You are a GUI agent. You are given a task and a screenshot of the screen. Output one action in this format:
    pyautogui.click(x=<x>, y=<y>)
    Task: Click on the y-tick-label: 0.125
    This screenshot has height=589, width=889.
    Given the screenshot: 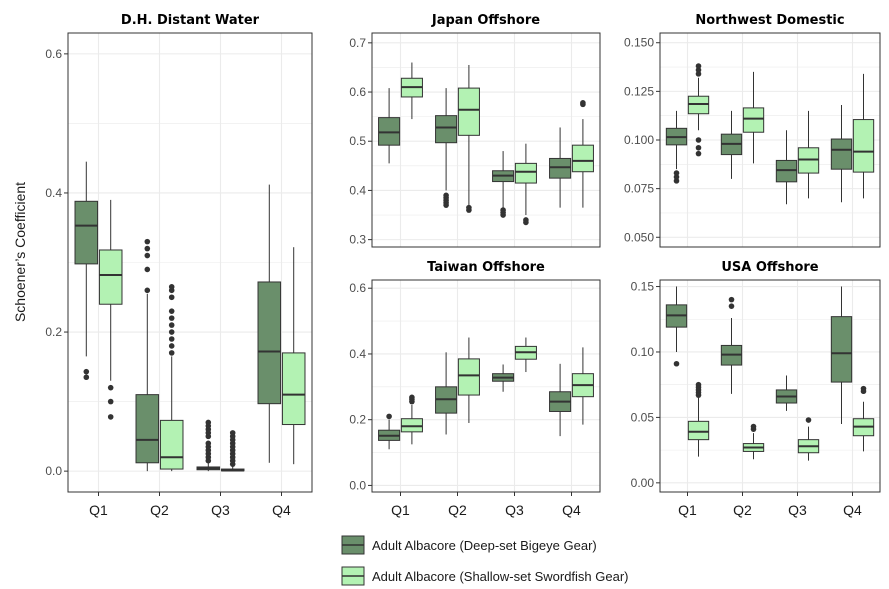 What is the action you would take?
    pyautogui.click(x=639, y=91)
    